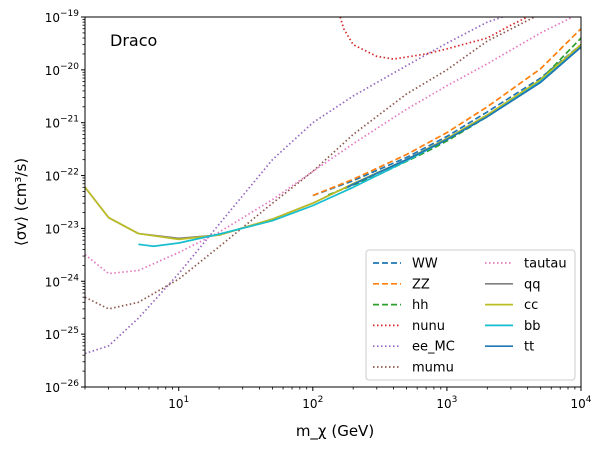  I want to click on x-axis-label: m_χ (GeV), so click(335, 431).